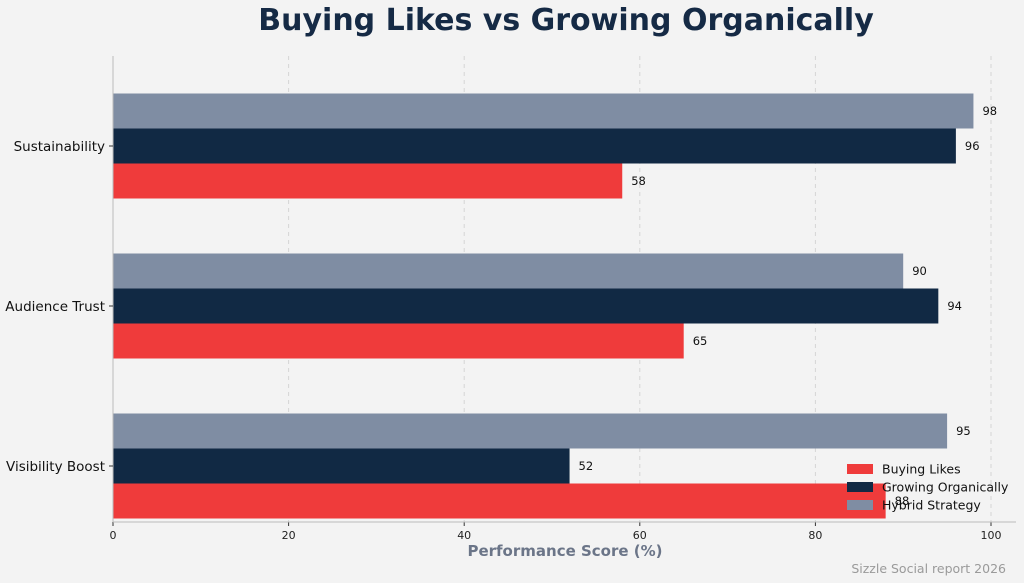 The width and height of the screenshot is (1024, 583). Describe the element at coordinates (921, 469) in the screenshot. I see `legend-label: Buying Likes` at that location.